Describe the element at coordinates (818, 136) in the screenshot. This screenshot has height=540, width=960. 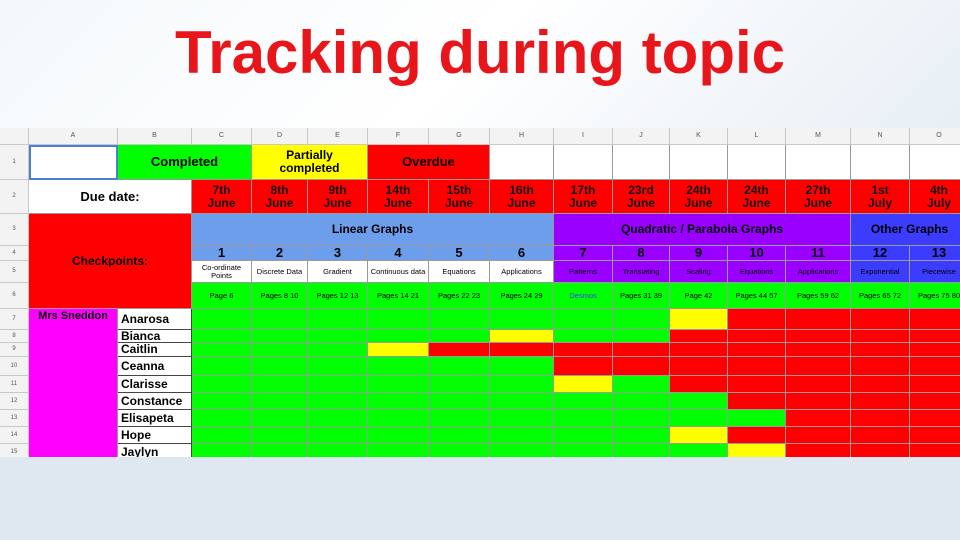
I see `column-header: M` at that location.